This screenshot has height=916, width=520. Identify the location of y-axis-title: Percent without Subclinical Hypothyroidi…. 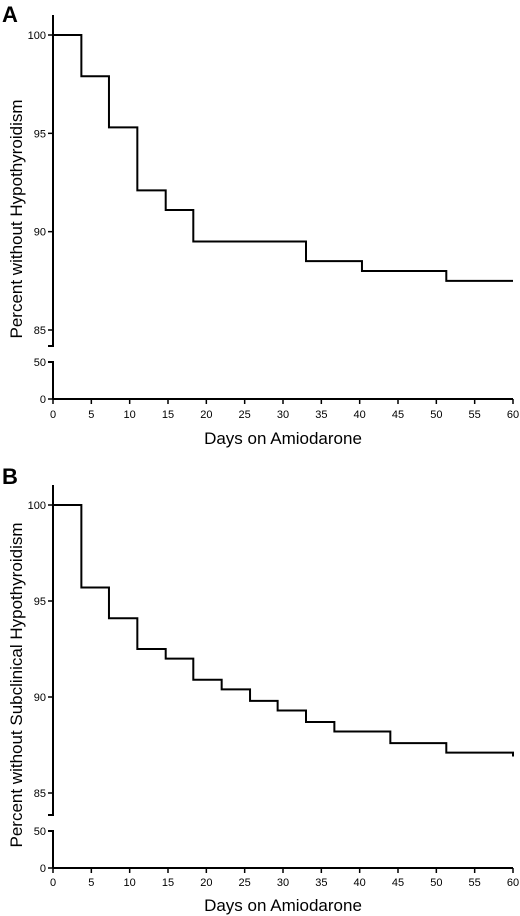
(16, 684).